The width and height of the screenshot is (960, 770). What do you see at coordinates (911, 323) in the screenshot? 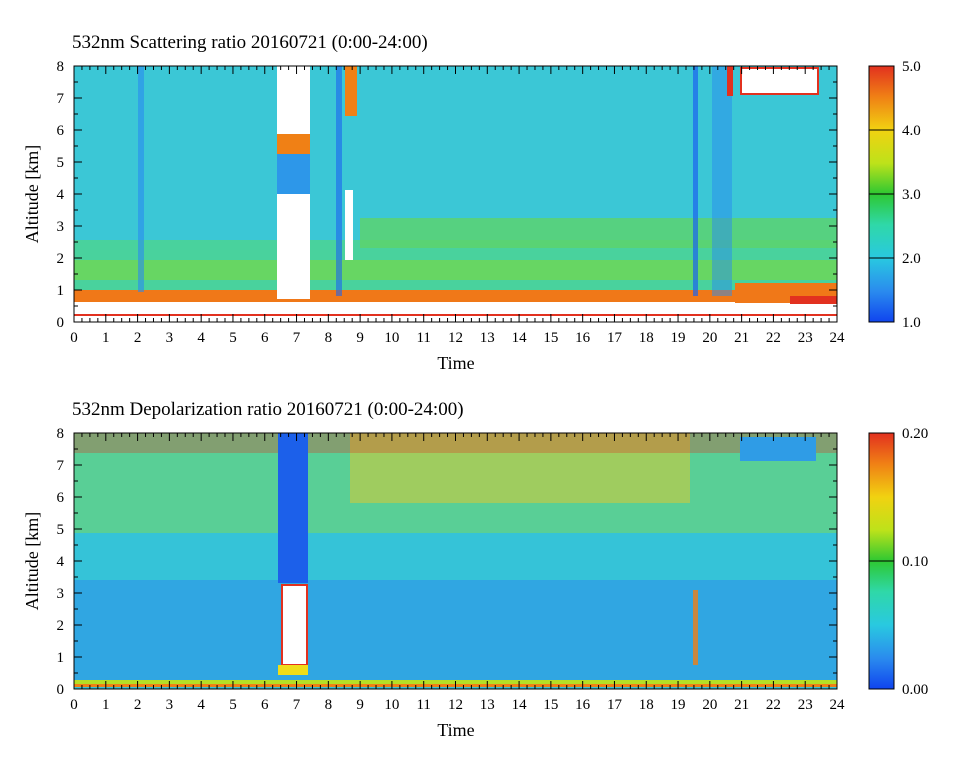
I see `colorbar-tick-label: 1.0` at bounding box center [911, 323].